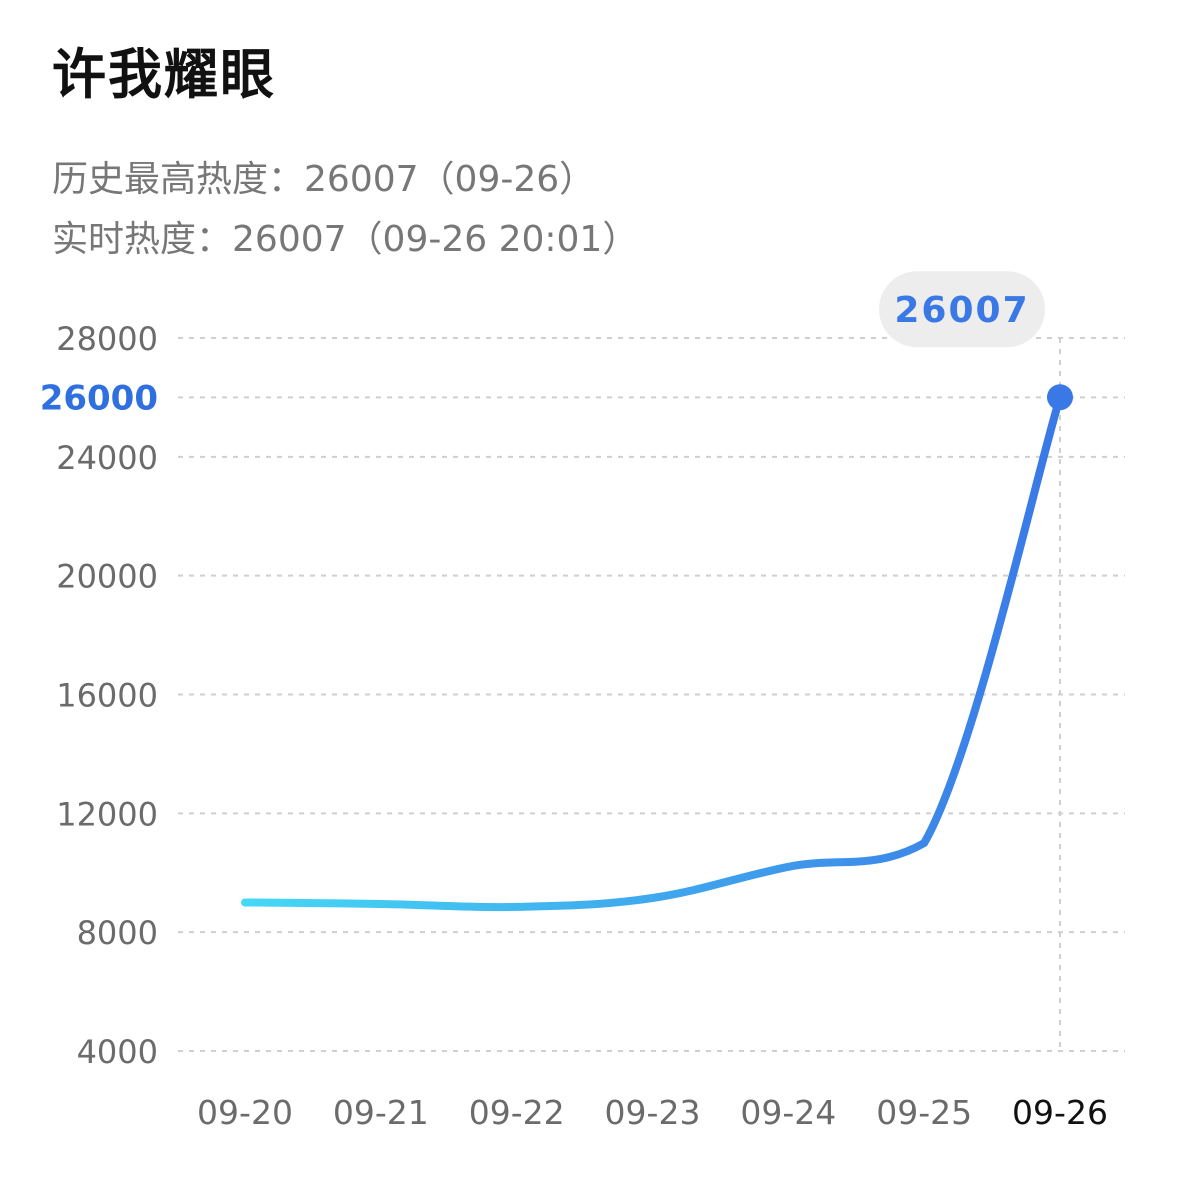 This screenshot has width=1179, height=1179. Describe the element at coordinates (178, 179) in the screenshot. I see `peak-heat-label: 历史最高热度：` at that location.